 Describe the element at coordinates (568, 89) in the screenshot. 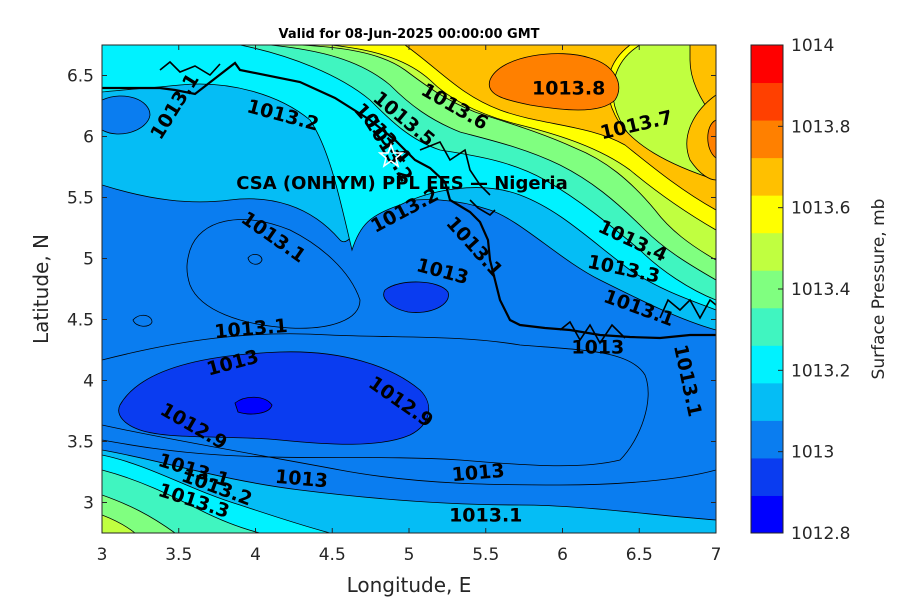

I see `contour-label: 1013.8` at that location.